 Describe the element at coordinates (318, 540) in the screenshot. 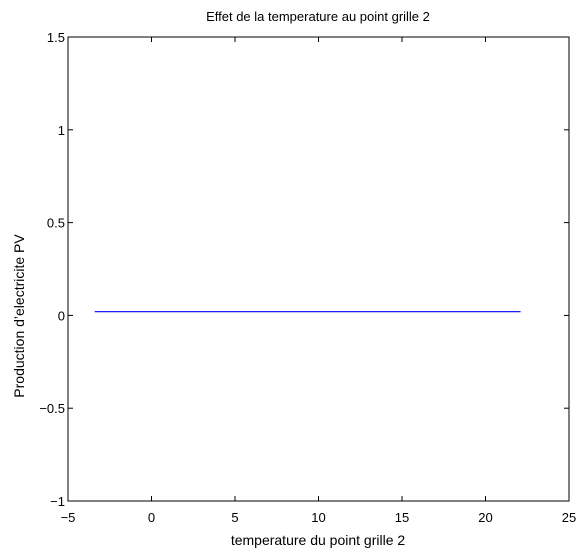

I see `x-axis-label: temperature du point grille 2` at that location.